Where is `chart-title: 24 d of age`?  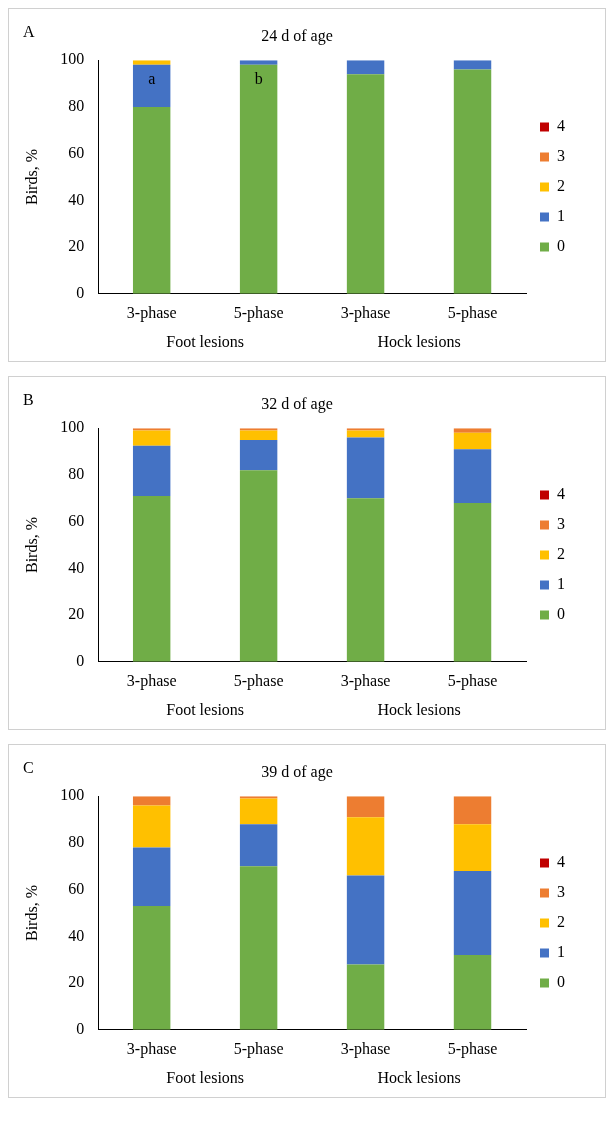 chart-title: 24 d of age is located at coordinates (297, 35).